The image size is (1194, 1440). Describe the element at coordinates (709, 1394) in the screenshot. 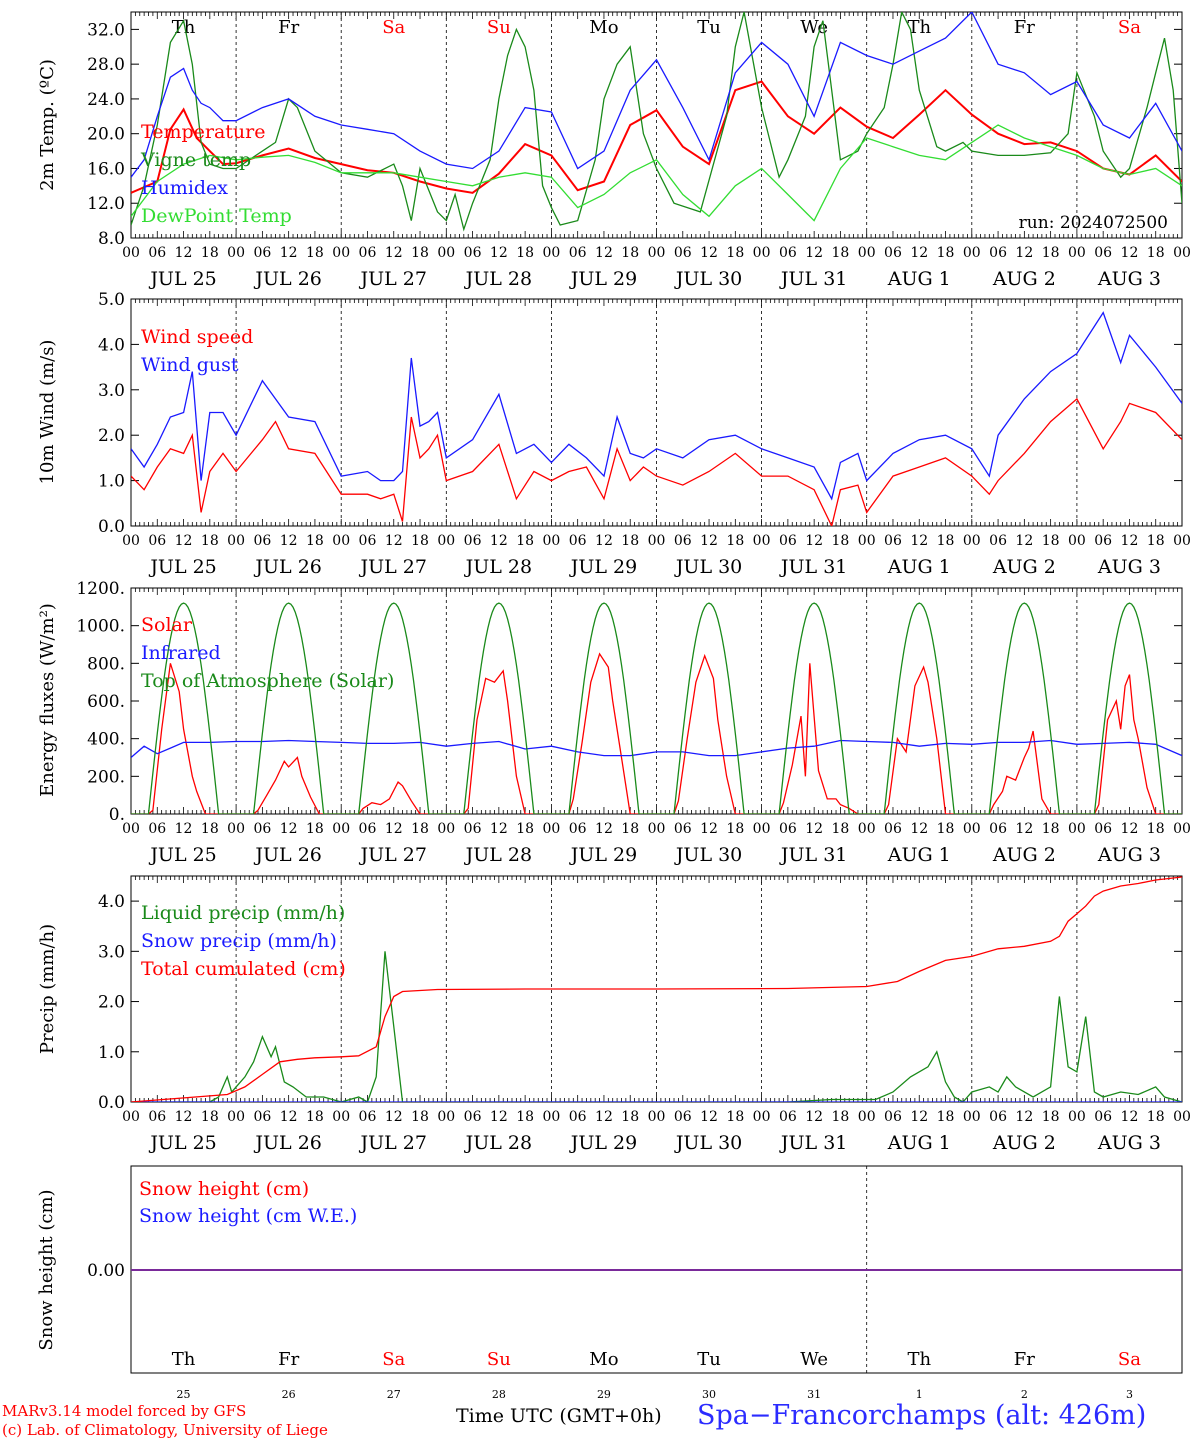

I see `day-number-label: 30` at that location.